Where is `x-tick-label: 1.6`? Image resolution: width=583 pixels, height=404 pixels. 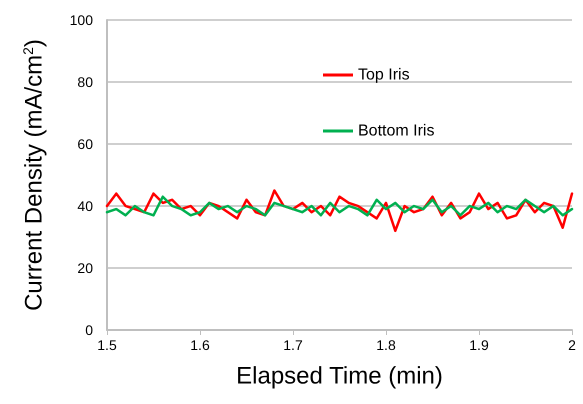
x-tick-label: 1.6 is located at coordinates (200, 345).